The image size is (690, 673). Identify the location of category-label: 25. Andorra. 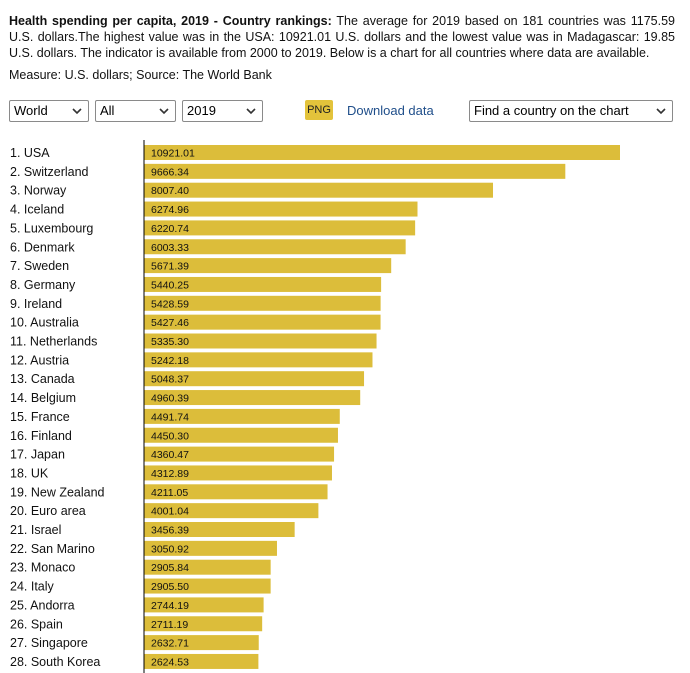
(42, 605).